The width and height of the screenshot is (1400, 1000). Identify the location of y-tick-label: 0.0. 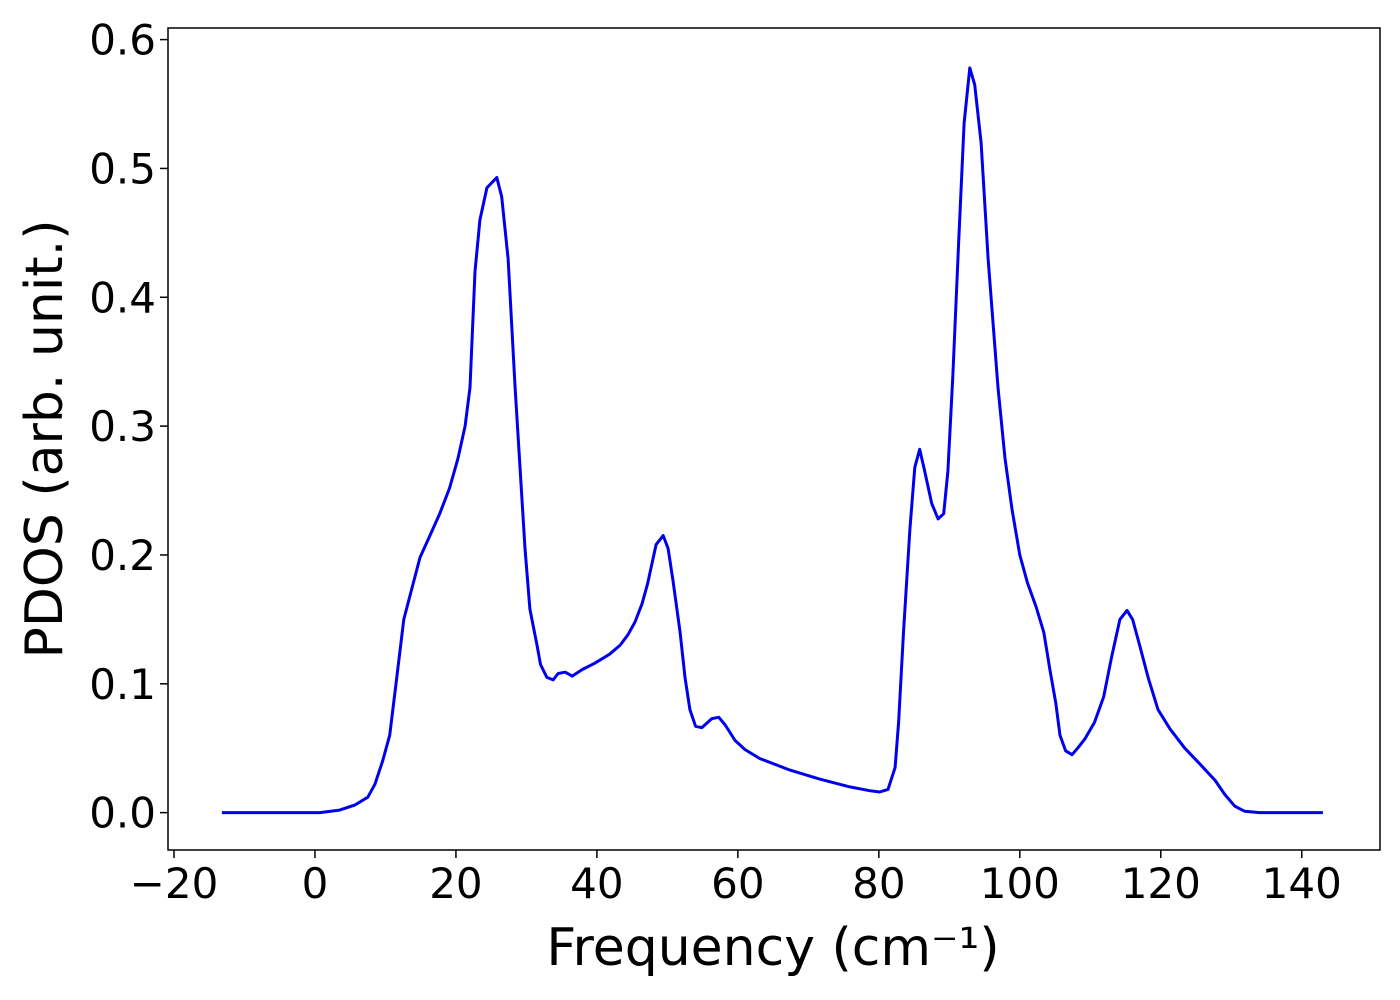
(122, 813).